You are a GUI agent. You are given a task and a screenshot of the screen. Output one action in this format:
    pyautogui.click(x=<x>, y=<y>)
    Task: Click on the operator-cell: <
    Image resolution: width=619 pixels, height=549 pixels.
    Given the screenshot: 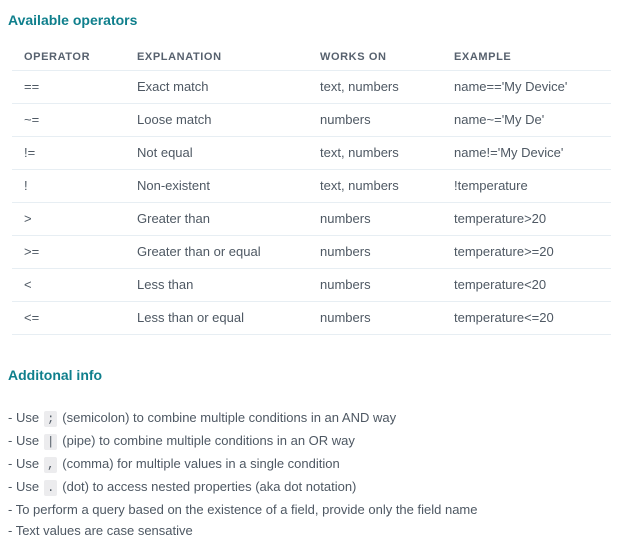 What is the action you would take?
    pyautogui.click(x=74, y=285)
    